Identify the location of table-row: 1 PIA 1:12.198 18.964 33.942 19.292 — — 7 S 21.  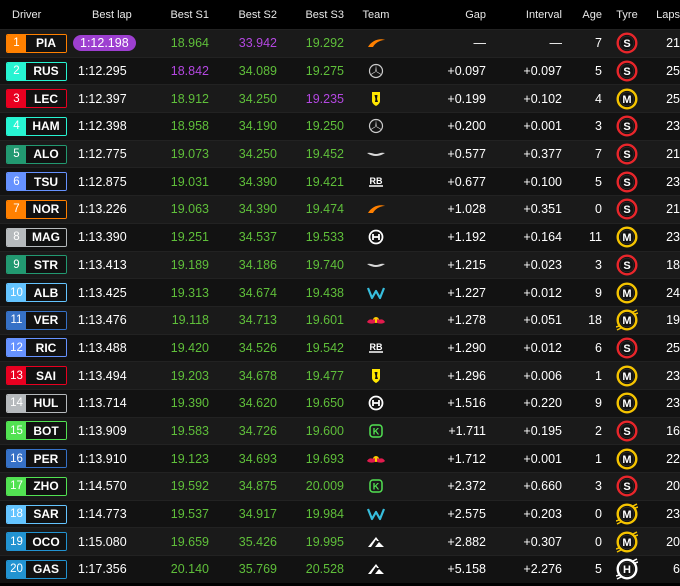
(340, 43).